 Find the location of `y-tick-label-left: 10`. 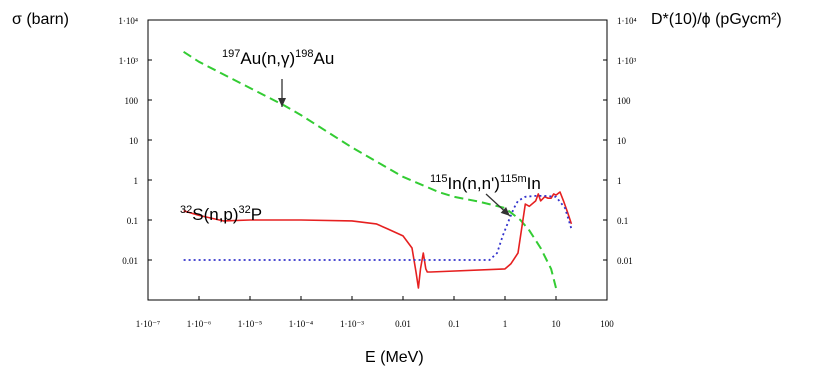

y-tick-label-left: 10 is located at coordinates (134, 141).